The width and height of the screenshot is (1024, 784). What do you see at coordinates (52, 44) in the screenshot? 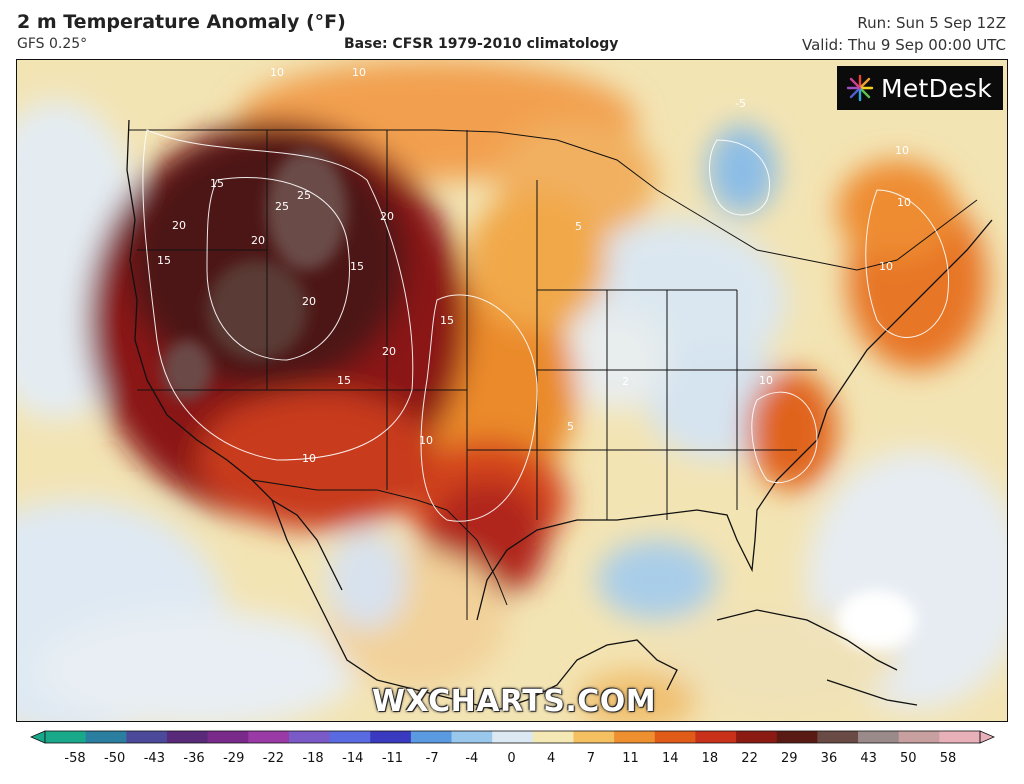
I see `model-label: GFS 0.25°` at bounding box center [52, 44].